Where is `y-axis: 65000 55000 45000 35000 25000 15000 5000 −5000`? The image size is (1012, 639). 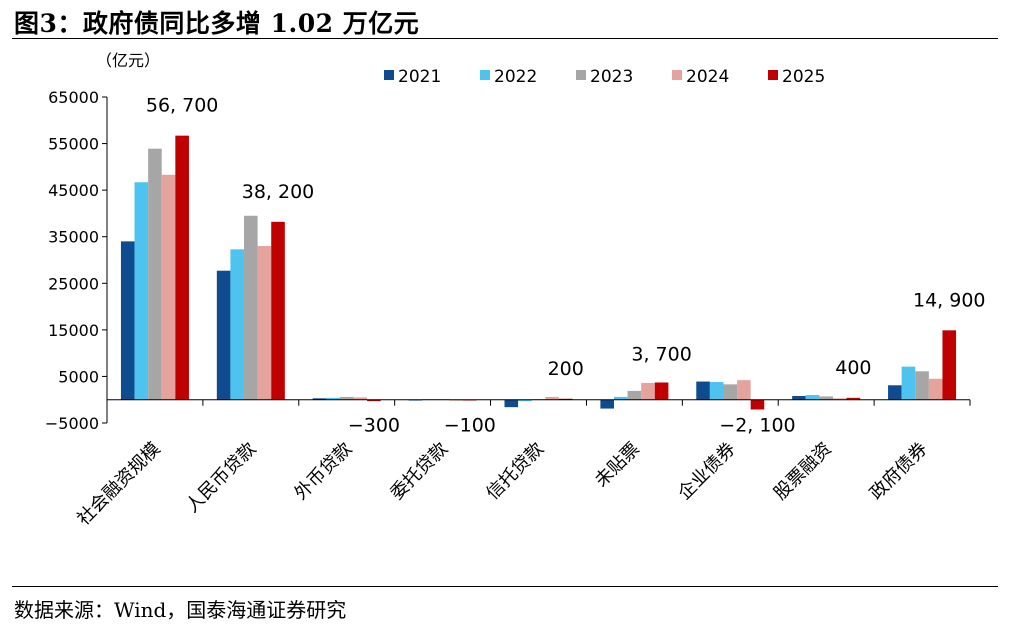
y-axis: 65000 55000 45000 35000 25000 15000 5000 −5000 is located at coordinates (76, 260).